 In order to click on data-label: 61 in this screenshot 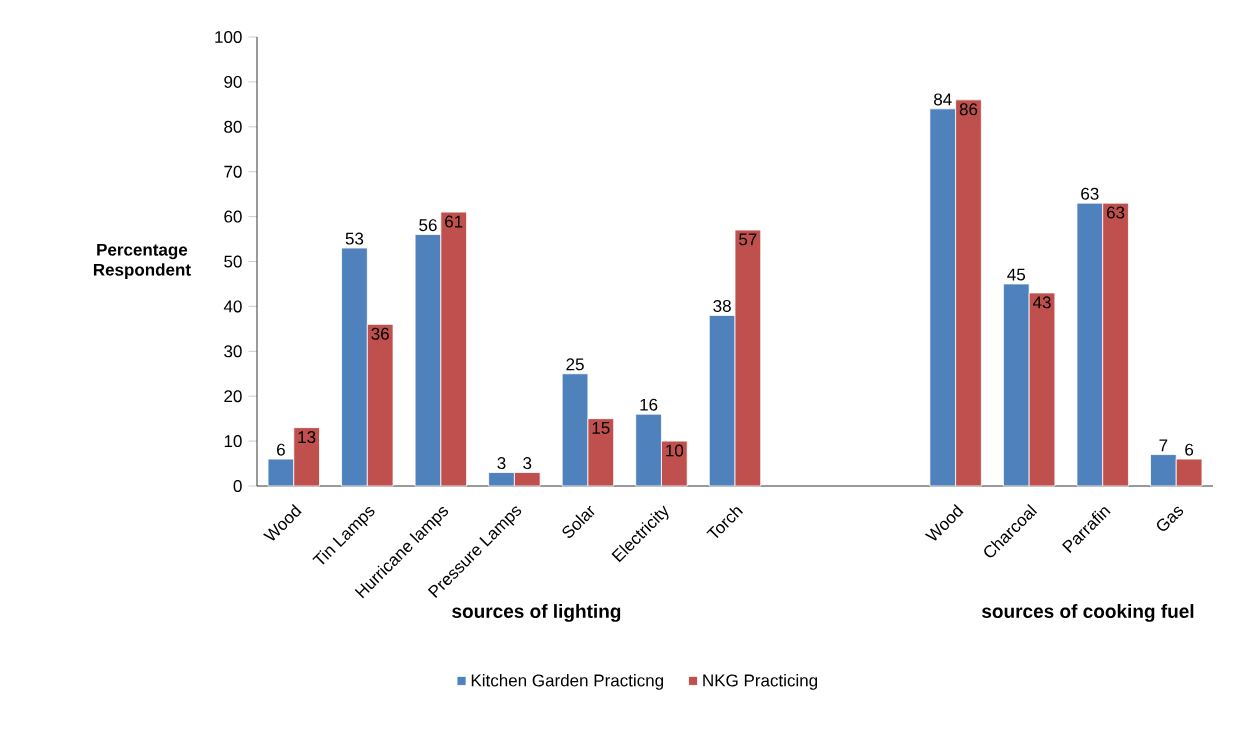, I will do `click(454, 221)`.